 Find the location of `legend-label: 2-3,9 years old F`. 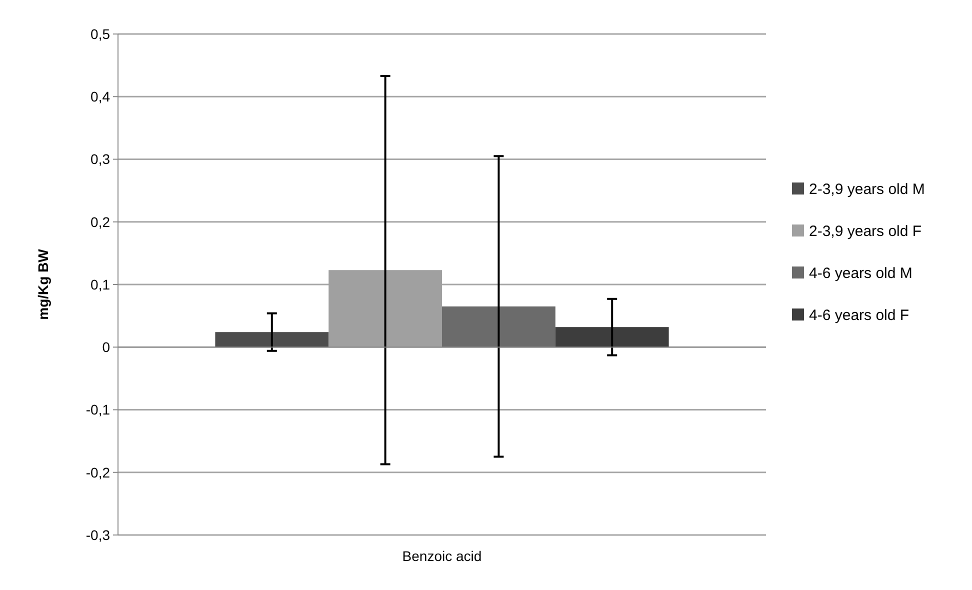

legend-label: 2-3,9 years old F is located at coordinates (865, 231).